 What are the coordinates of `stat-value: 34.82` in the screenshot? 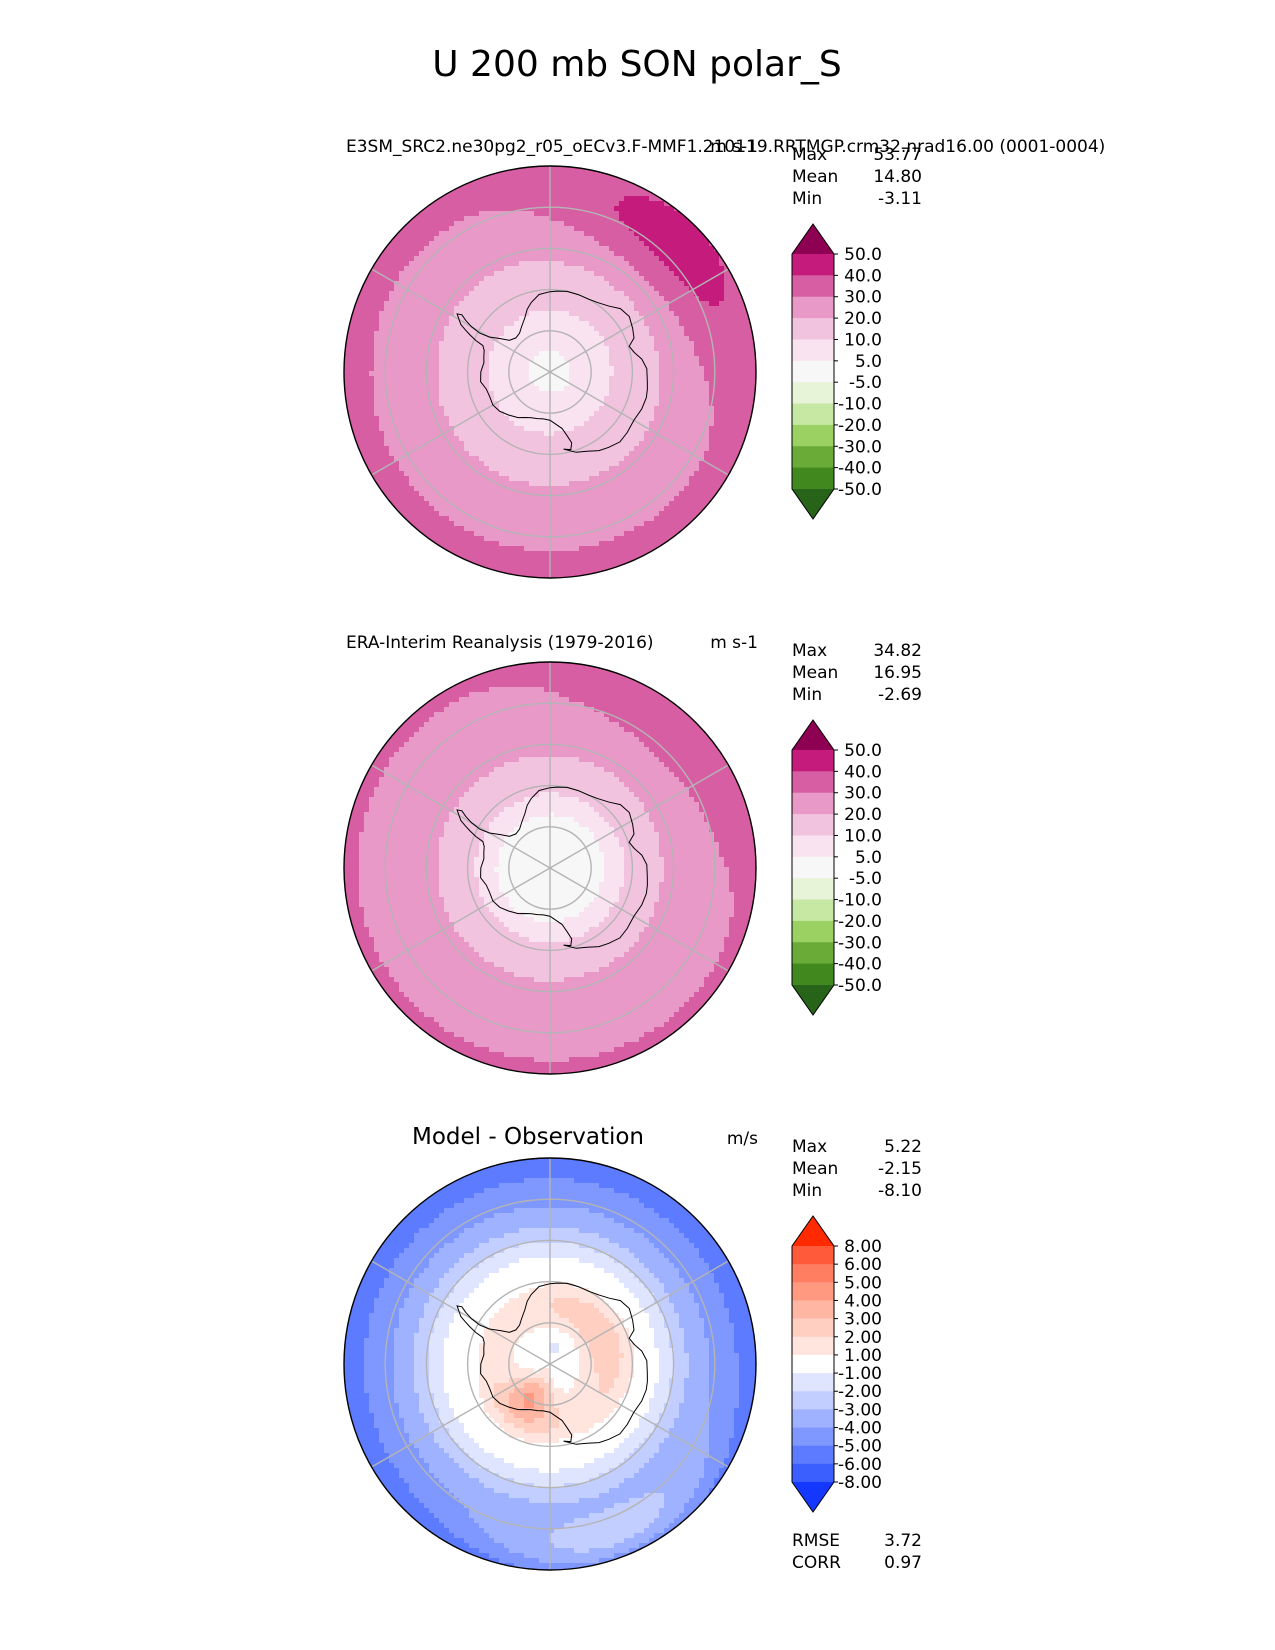 It's located at (897, 651).